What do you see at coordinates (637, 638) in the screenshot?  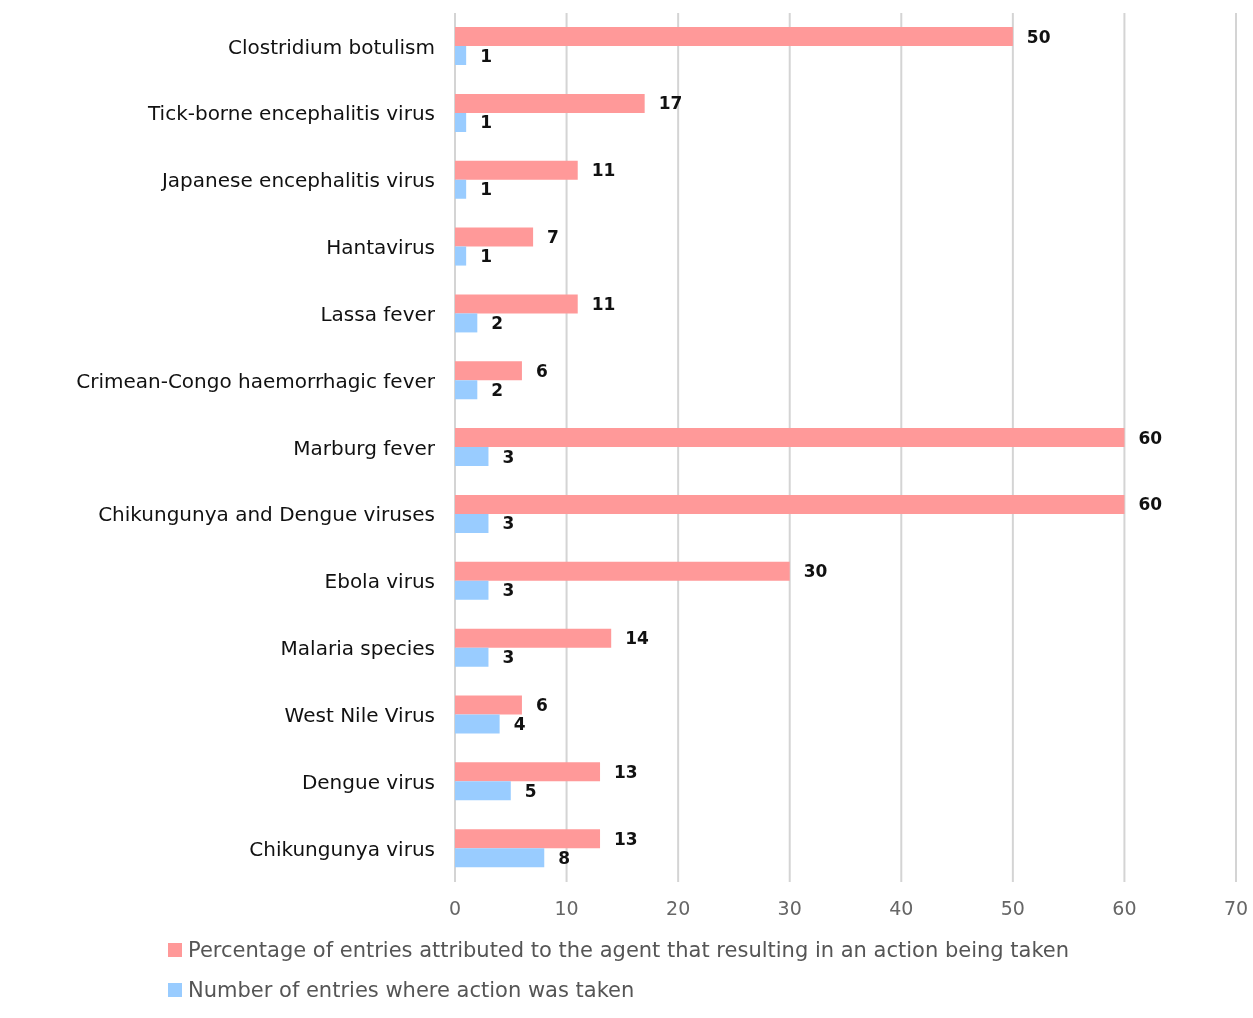 I see `data-label: 14` at bounding box center [637, 638].